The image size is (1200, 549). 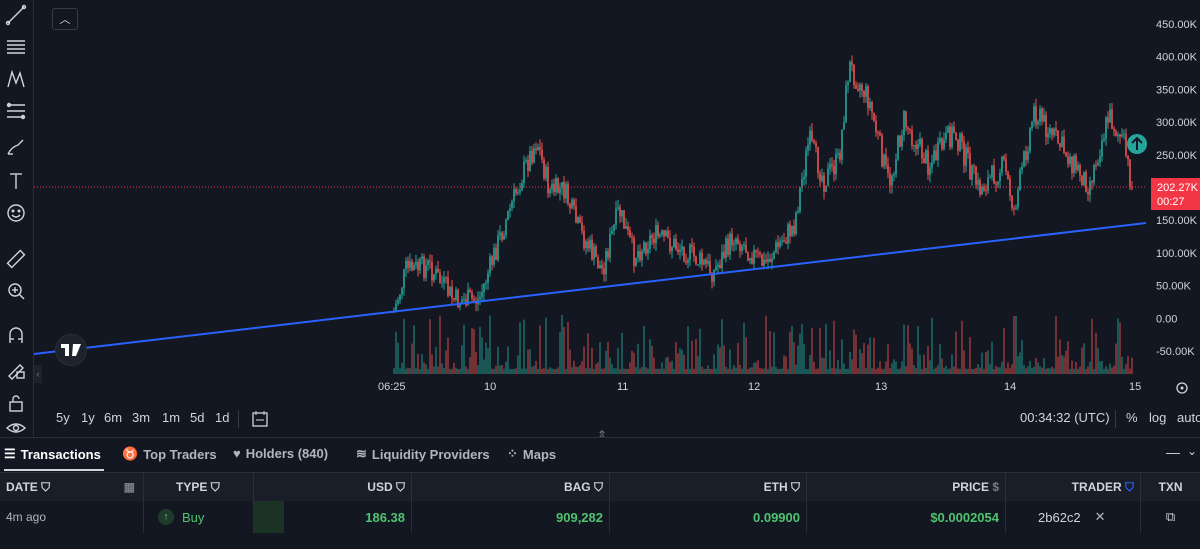 I want to click on remove-filter-close-icon: ✕, so click(x=1100, y=516).